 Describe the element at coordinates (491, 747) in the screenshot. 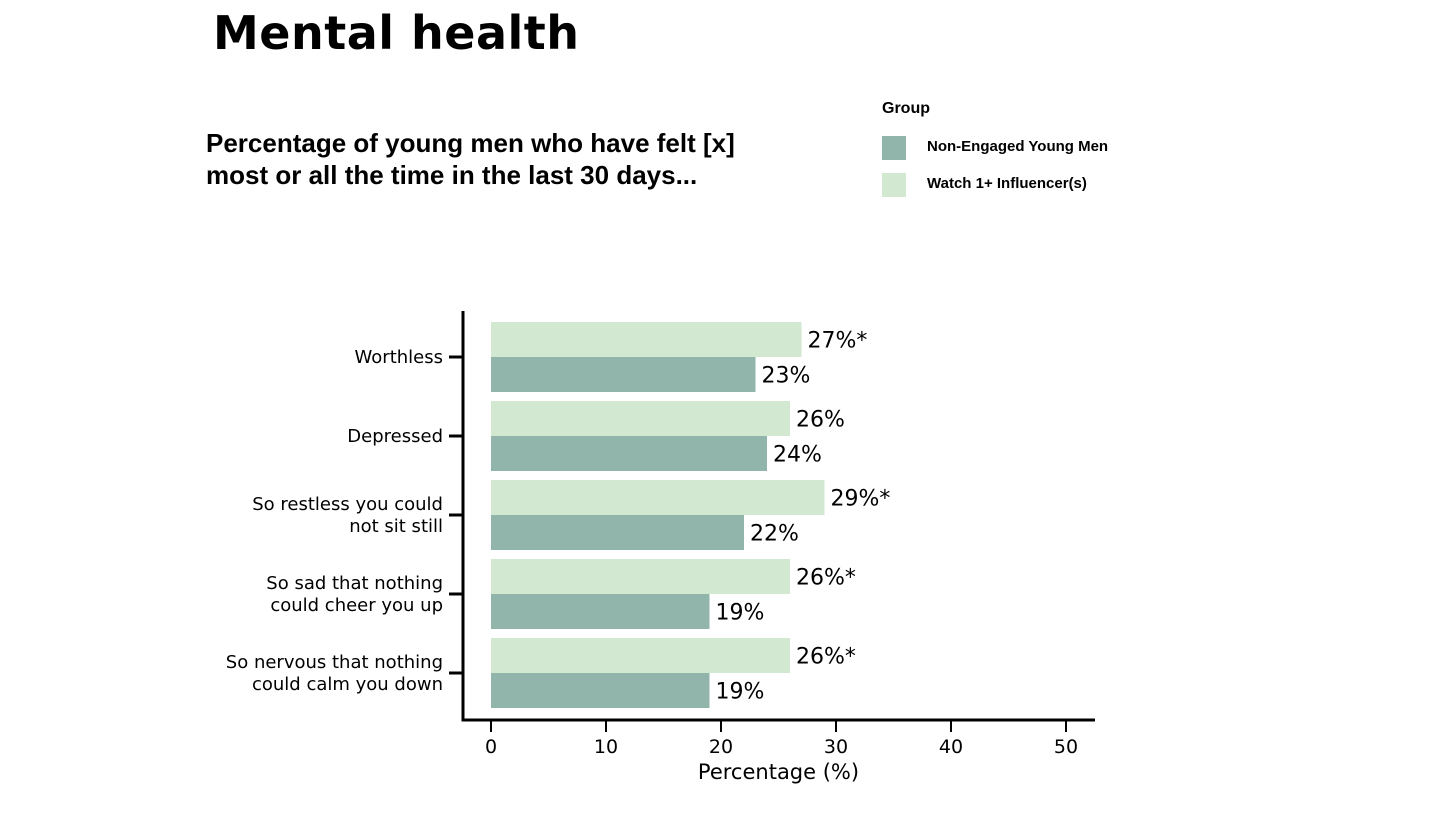

I see `x-tick-label-0: 0` at that location.